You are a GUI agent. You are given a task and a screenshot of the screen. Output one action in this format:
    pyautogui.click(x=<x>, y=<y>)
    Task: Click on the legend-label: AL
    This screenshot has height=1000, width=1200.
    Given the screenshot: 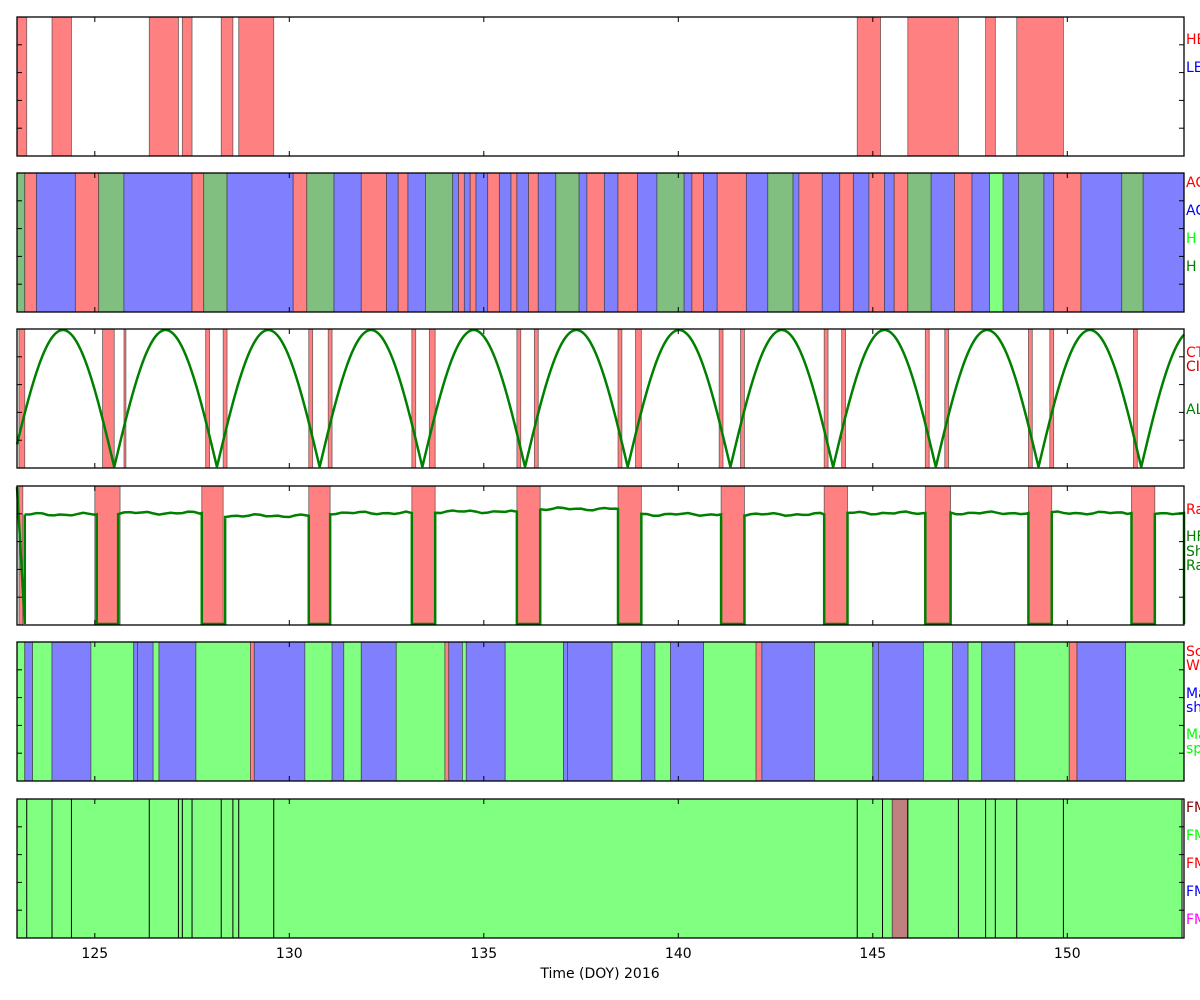 What is the action you would take?
    pyautogui.click(x=1193, y=410)
    